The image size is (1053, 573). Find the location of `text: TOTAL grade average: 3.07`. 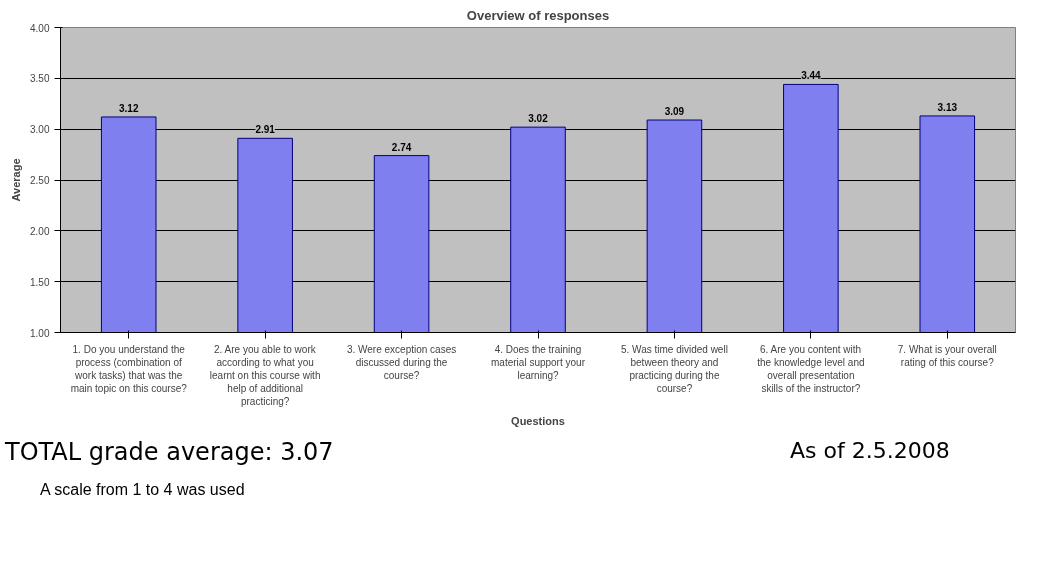

text: TOTAL grade average: 3.07 is located at coordinates (169, 452).